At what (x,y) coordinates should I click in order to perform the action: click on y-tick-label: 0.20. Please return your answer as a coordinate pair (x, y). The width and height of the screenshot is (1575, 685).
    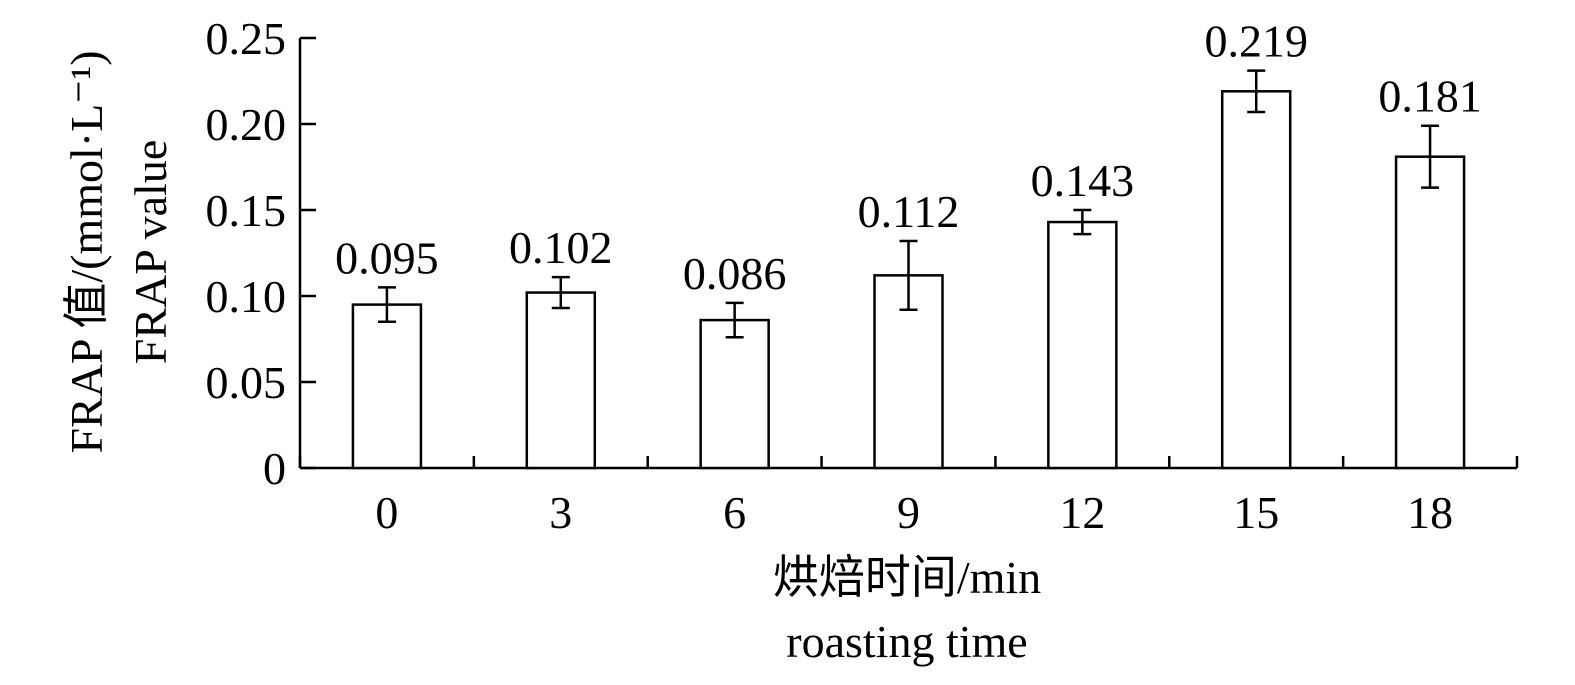
    Looking at the image, I should click on (246, 124).